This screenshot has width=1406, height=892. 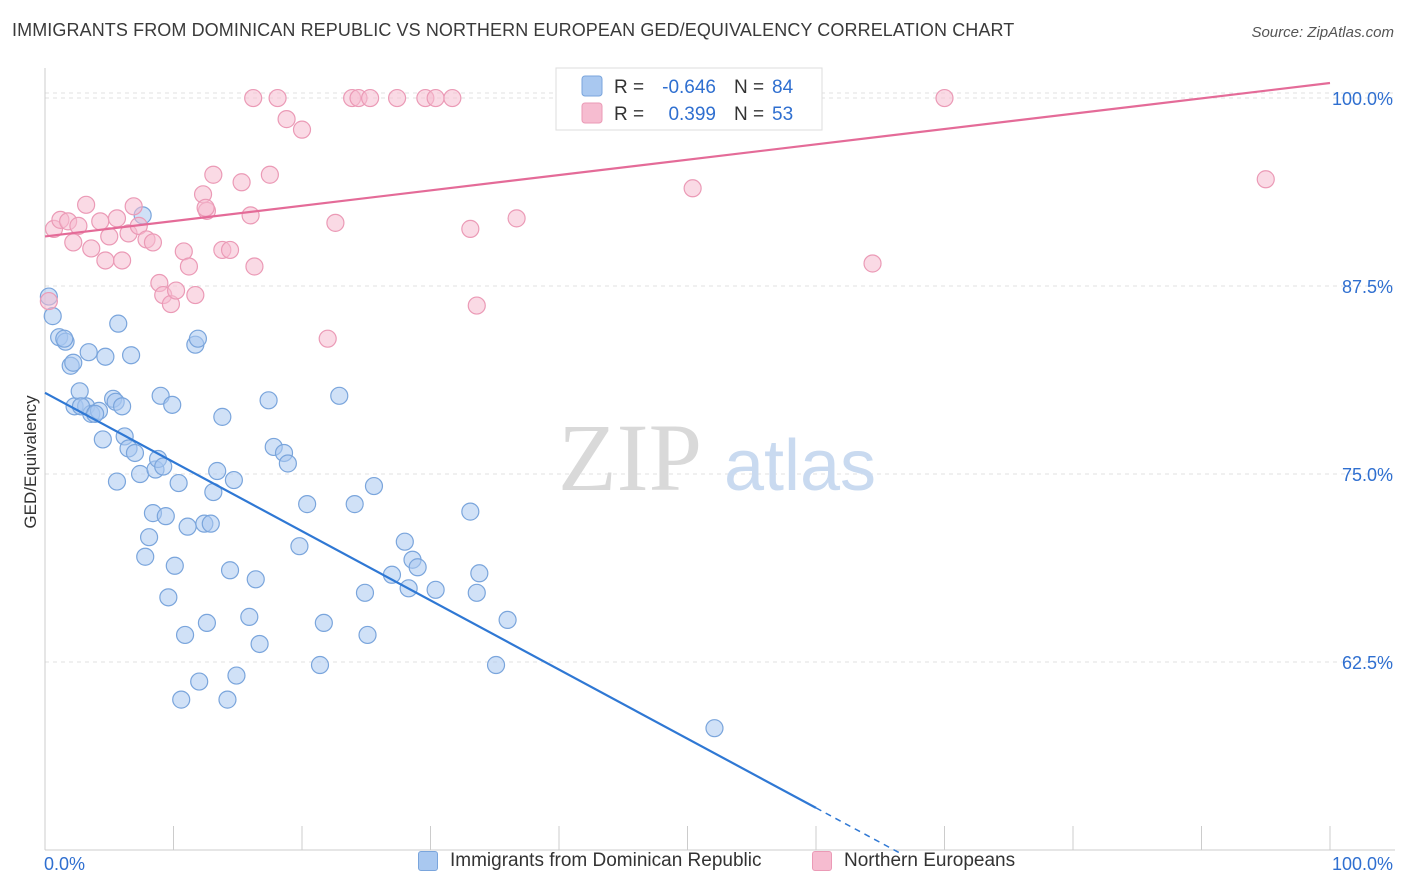 What do you see at coordinates (822, 861) in the screenshot?
I see `legend-swatch-northern` at bounding box center [822, 861].